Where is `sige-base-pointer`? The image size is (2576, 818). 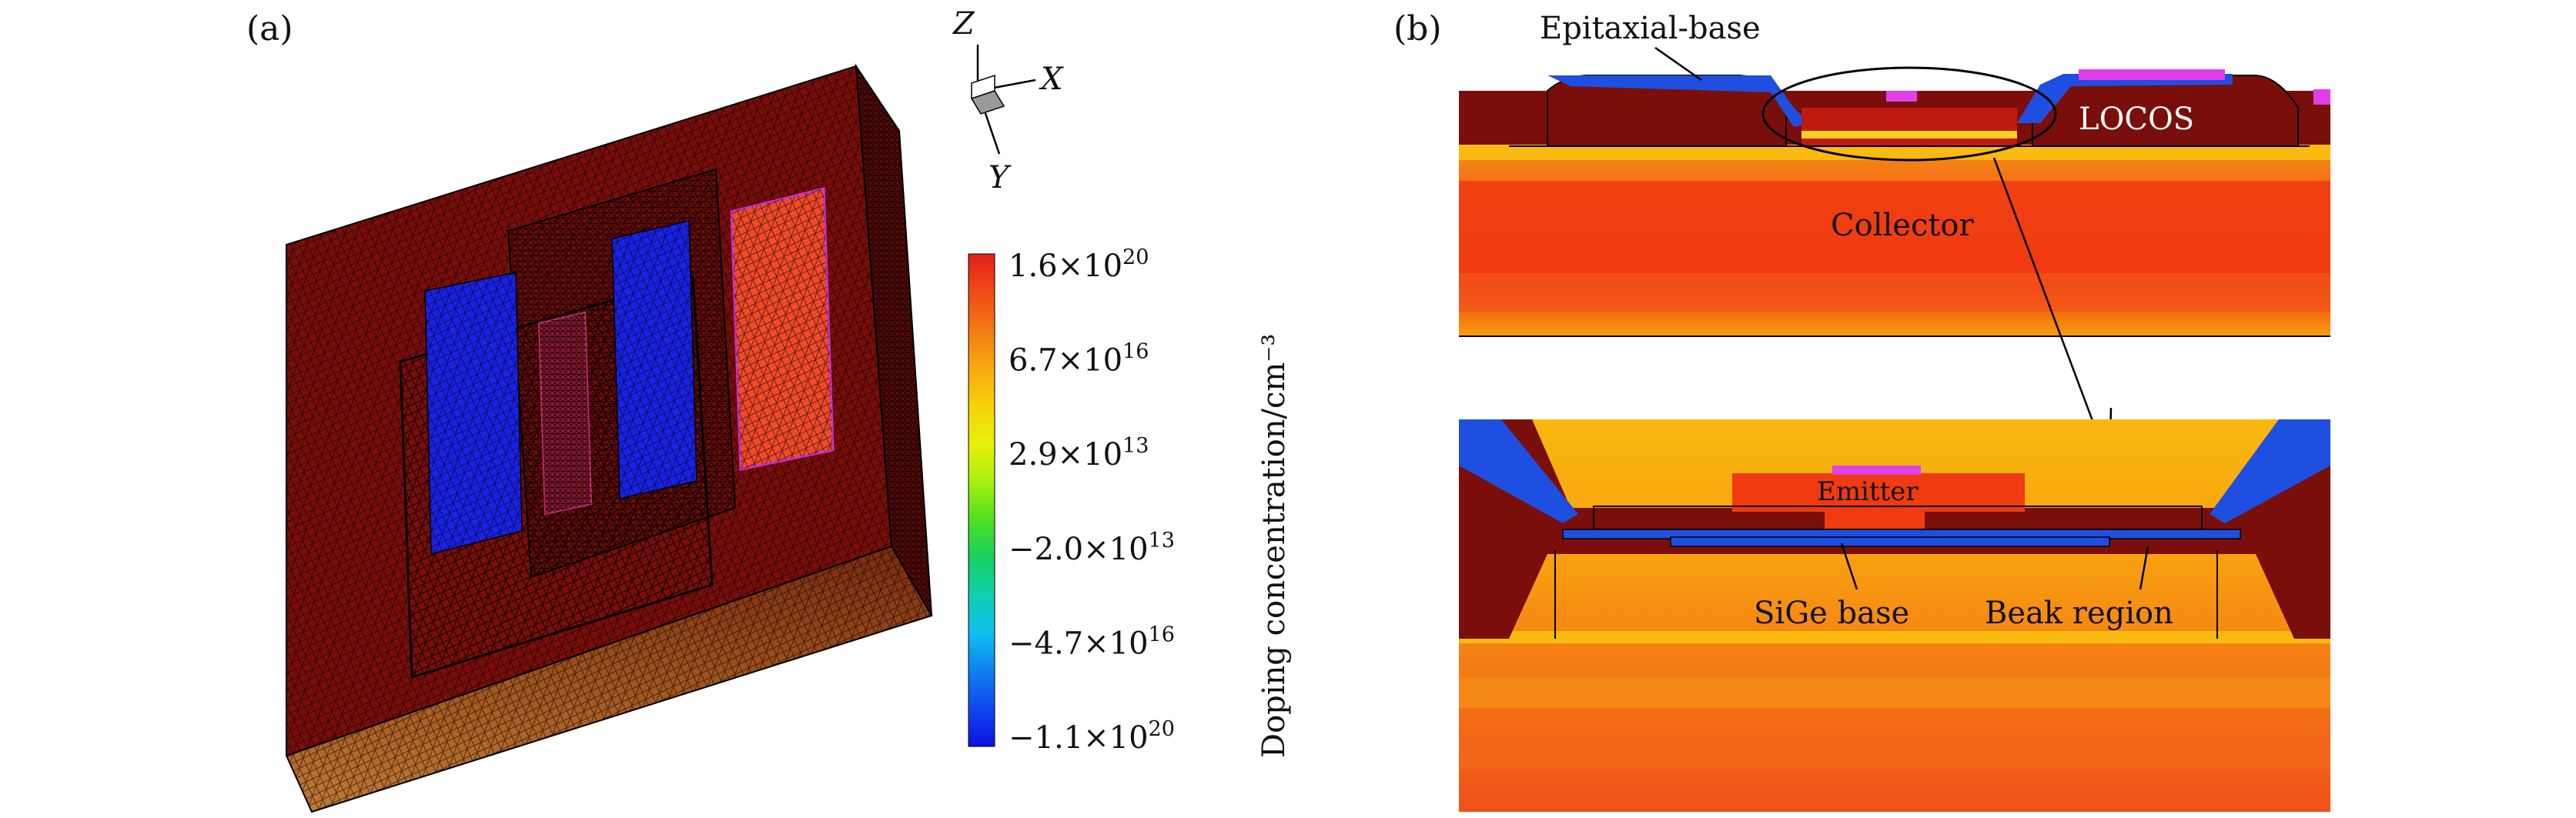
sige-base-pointer is located at coordinates (1849, 566).